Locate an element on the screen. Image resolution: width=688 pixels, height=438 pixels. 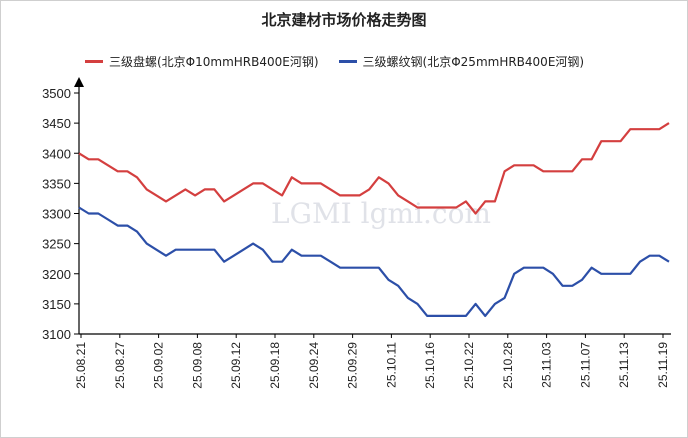
y-tick-label: 3100 is located at coordinates (56, 334).